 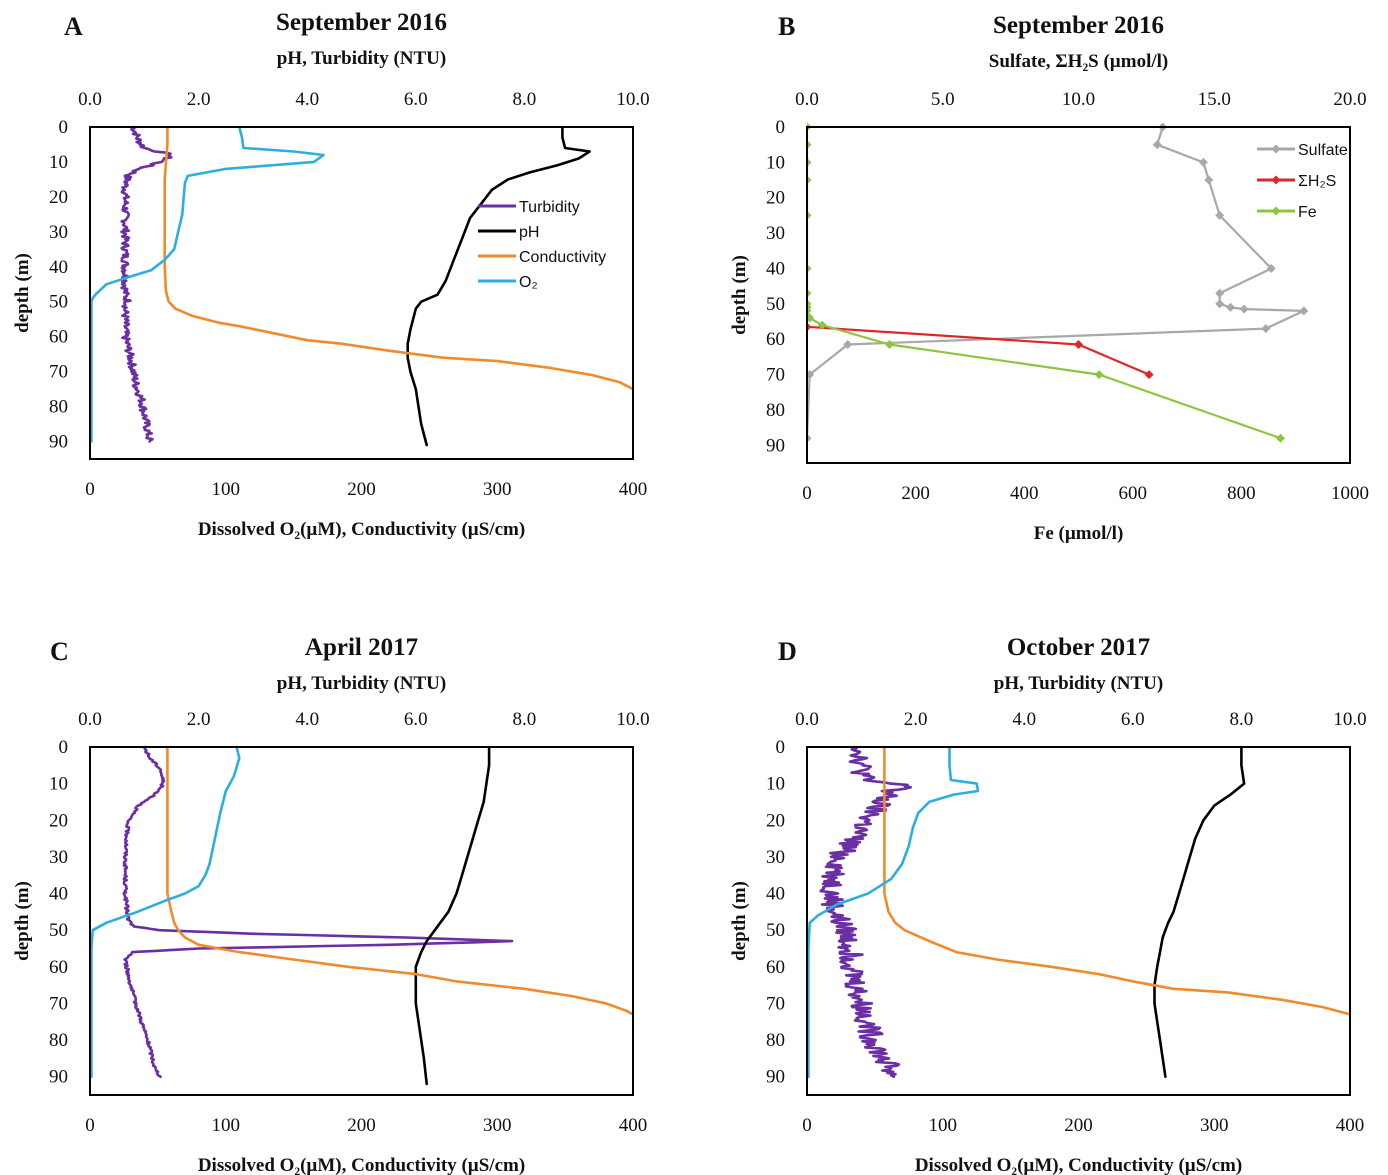 I want to click on panel-letter: B, so click(x=786, y=26).